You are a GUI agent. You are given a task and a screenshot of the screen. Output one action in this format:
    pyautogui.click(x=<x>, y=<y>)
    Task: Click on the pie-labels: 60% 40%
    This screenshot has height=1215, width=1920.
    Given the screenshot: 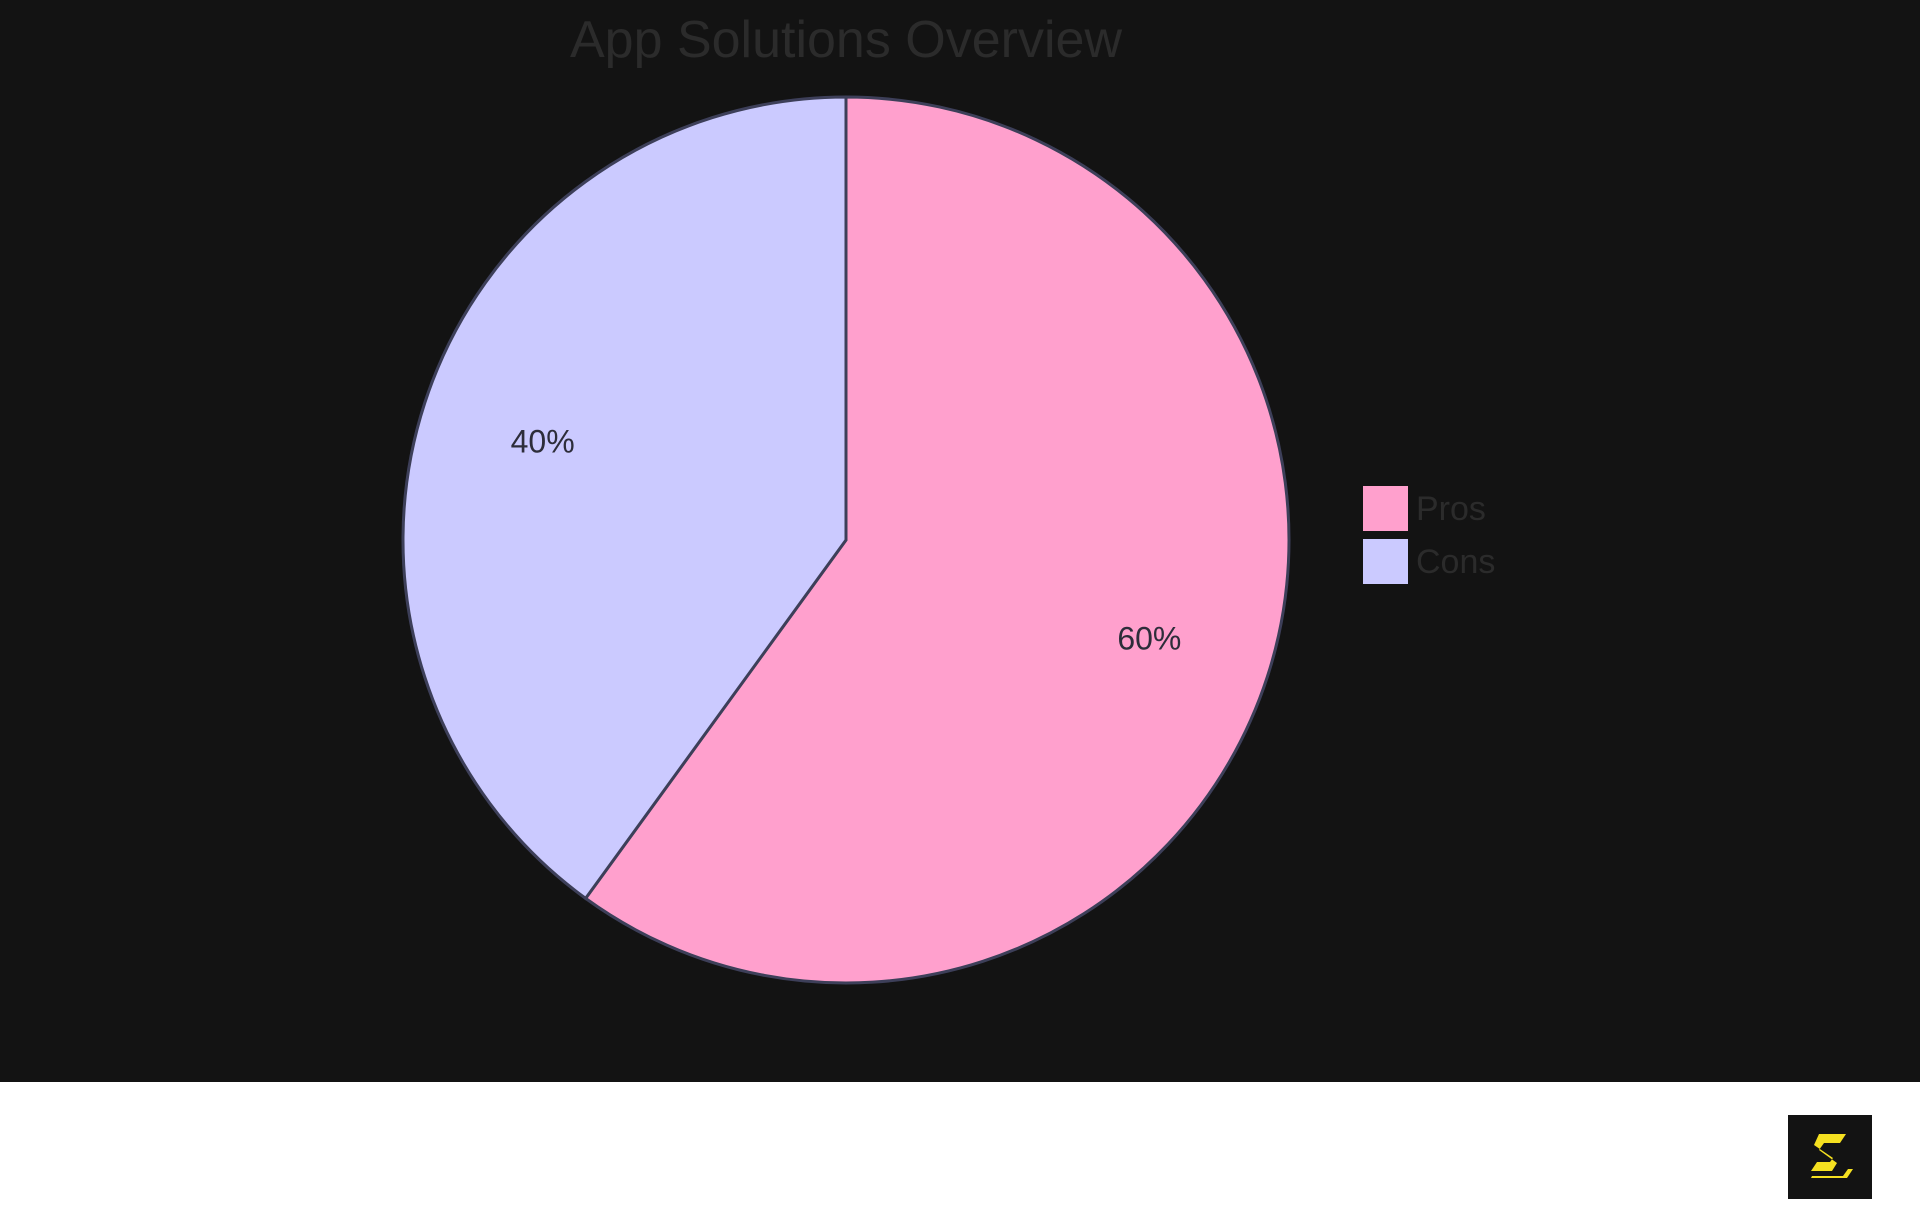 What is the action you would take?
    pyautogui.click(x=846, y=539)
    